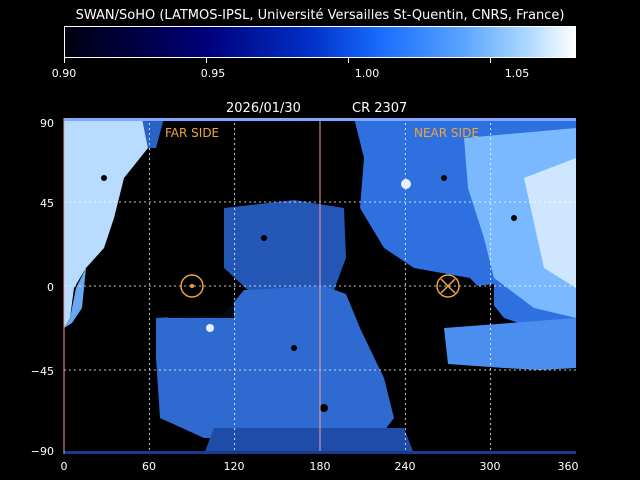 The width and height of the screenshot is (640, 480). I want to click on far-side-circle, so click(192, 286).